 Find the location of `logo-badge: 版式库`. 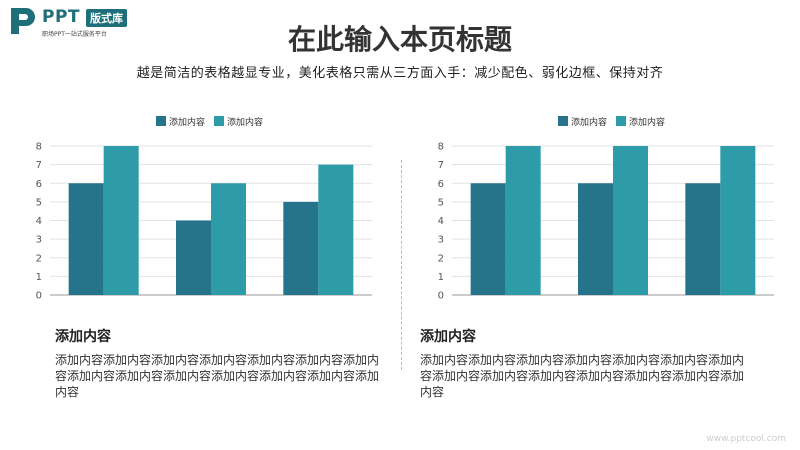

logo-badge: 版式库 is located at coordinates (106, 18).